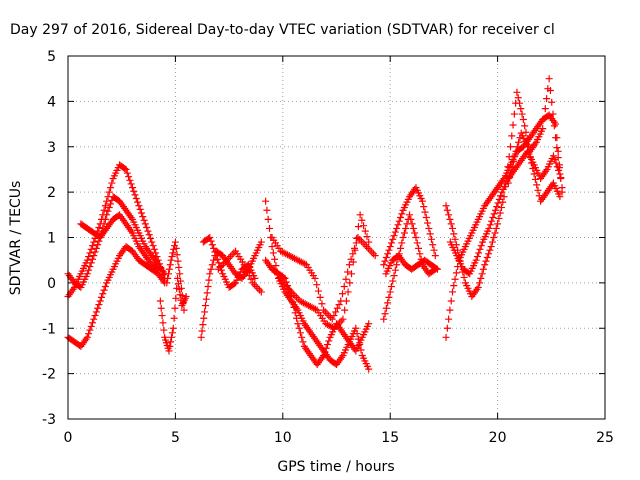  I want to click on x-tick-label: 25, so click(605, 438).